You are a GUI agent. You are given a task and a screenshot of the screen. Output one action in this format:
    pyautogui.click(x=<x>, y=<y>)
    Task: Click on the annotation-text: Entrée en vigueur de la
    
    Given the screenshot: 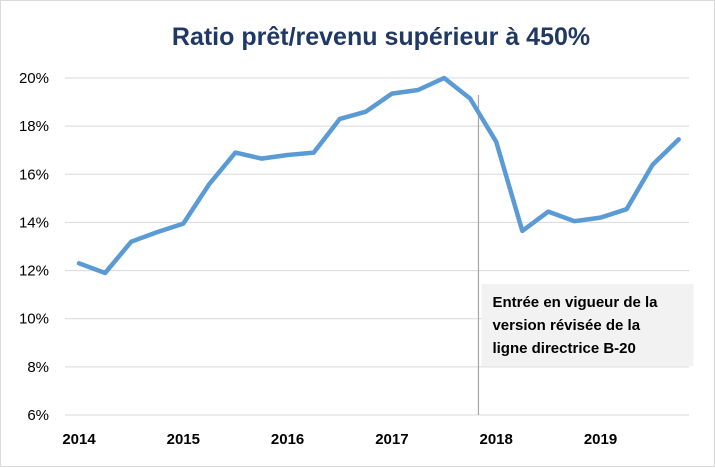 What is the action you would take?
    pyautogui.click(x=575, y=302)
    